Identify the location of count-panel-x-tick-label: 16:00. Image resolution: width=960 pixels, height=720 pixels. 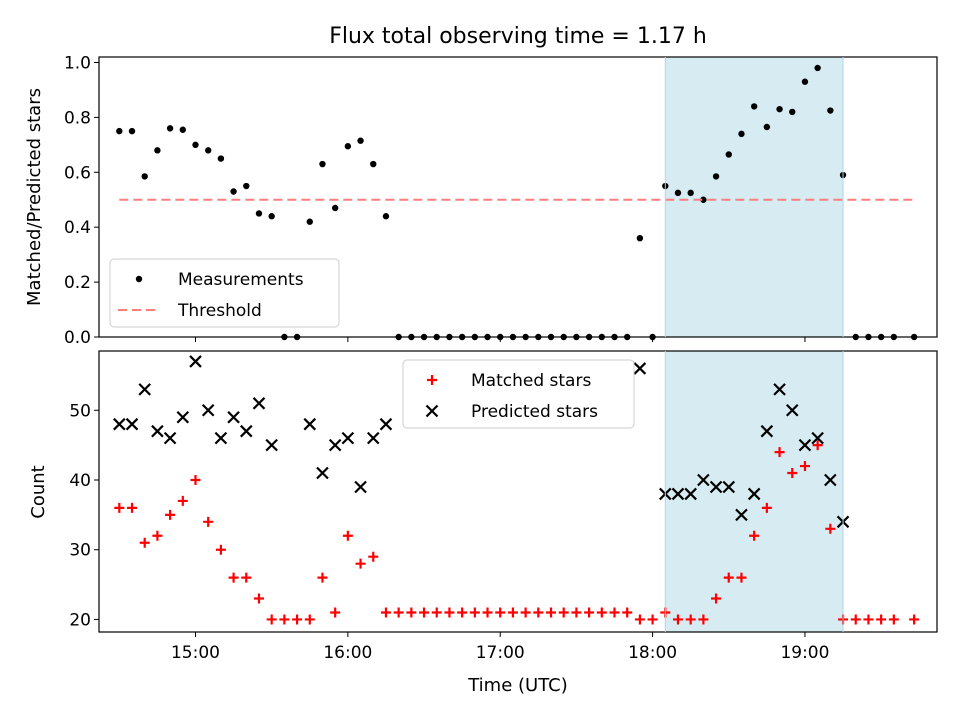
(347, 653).